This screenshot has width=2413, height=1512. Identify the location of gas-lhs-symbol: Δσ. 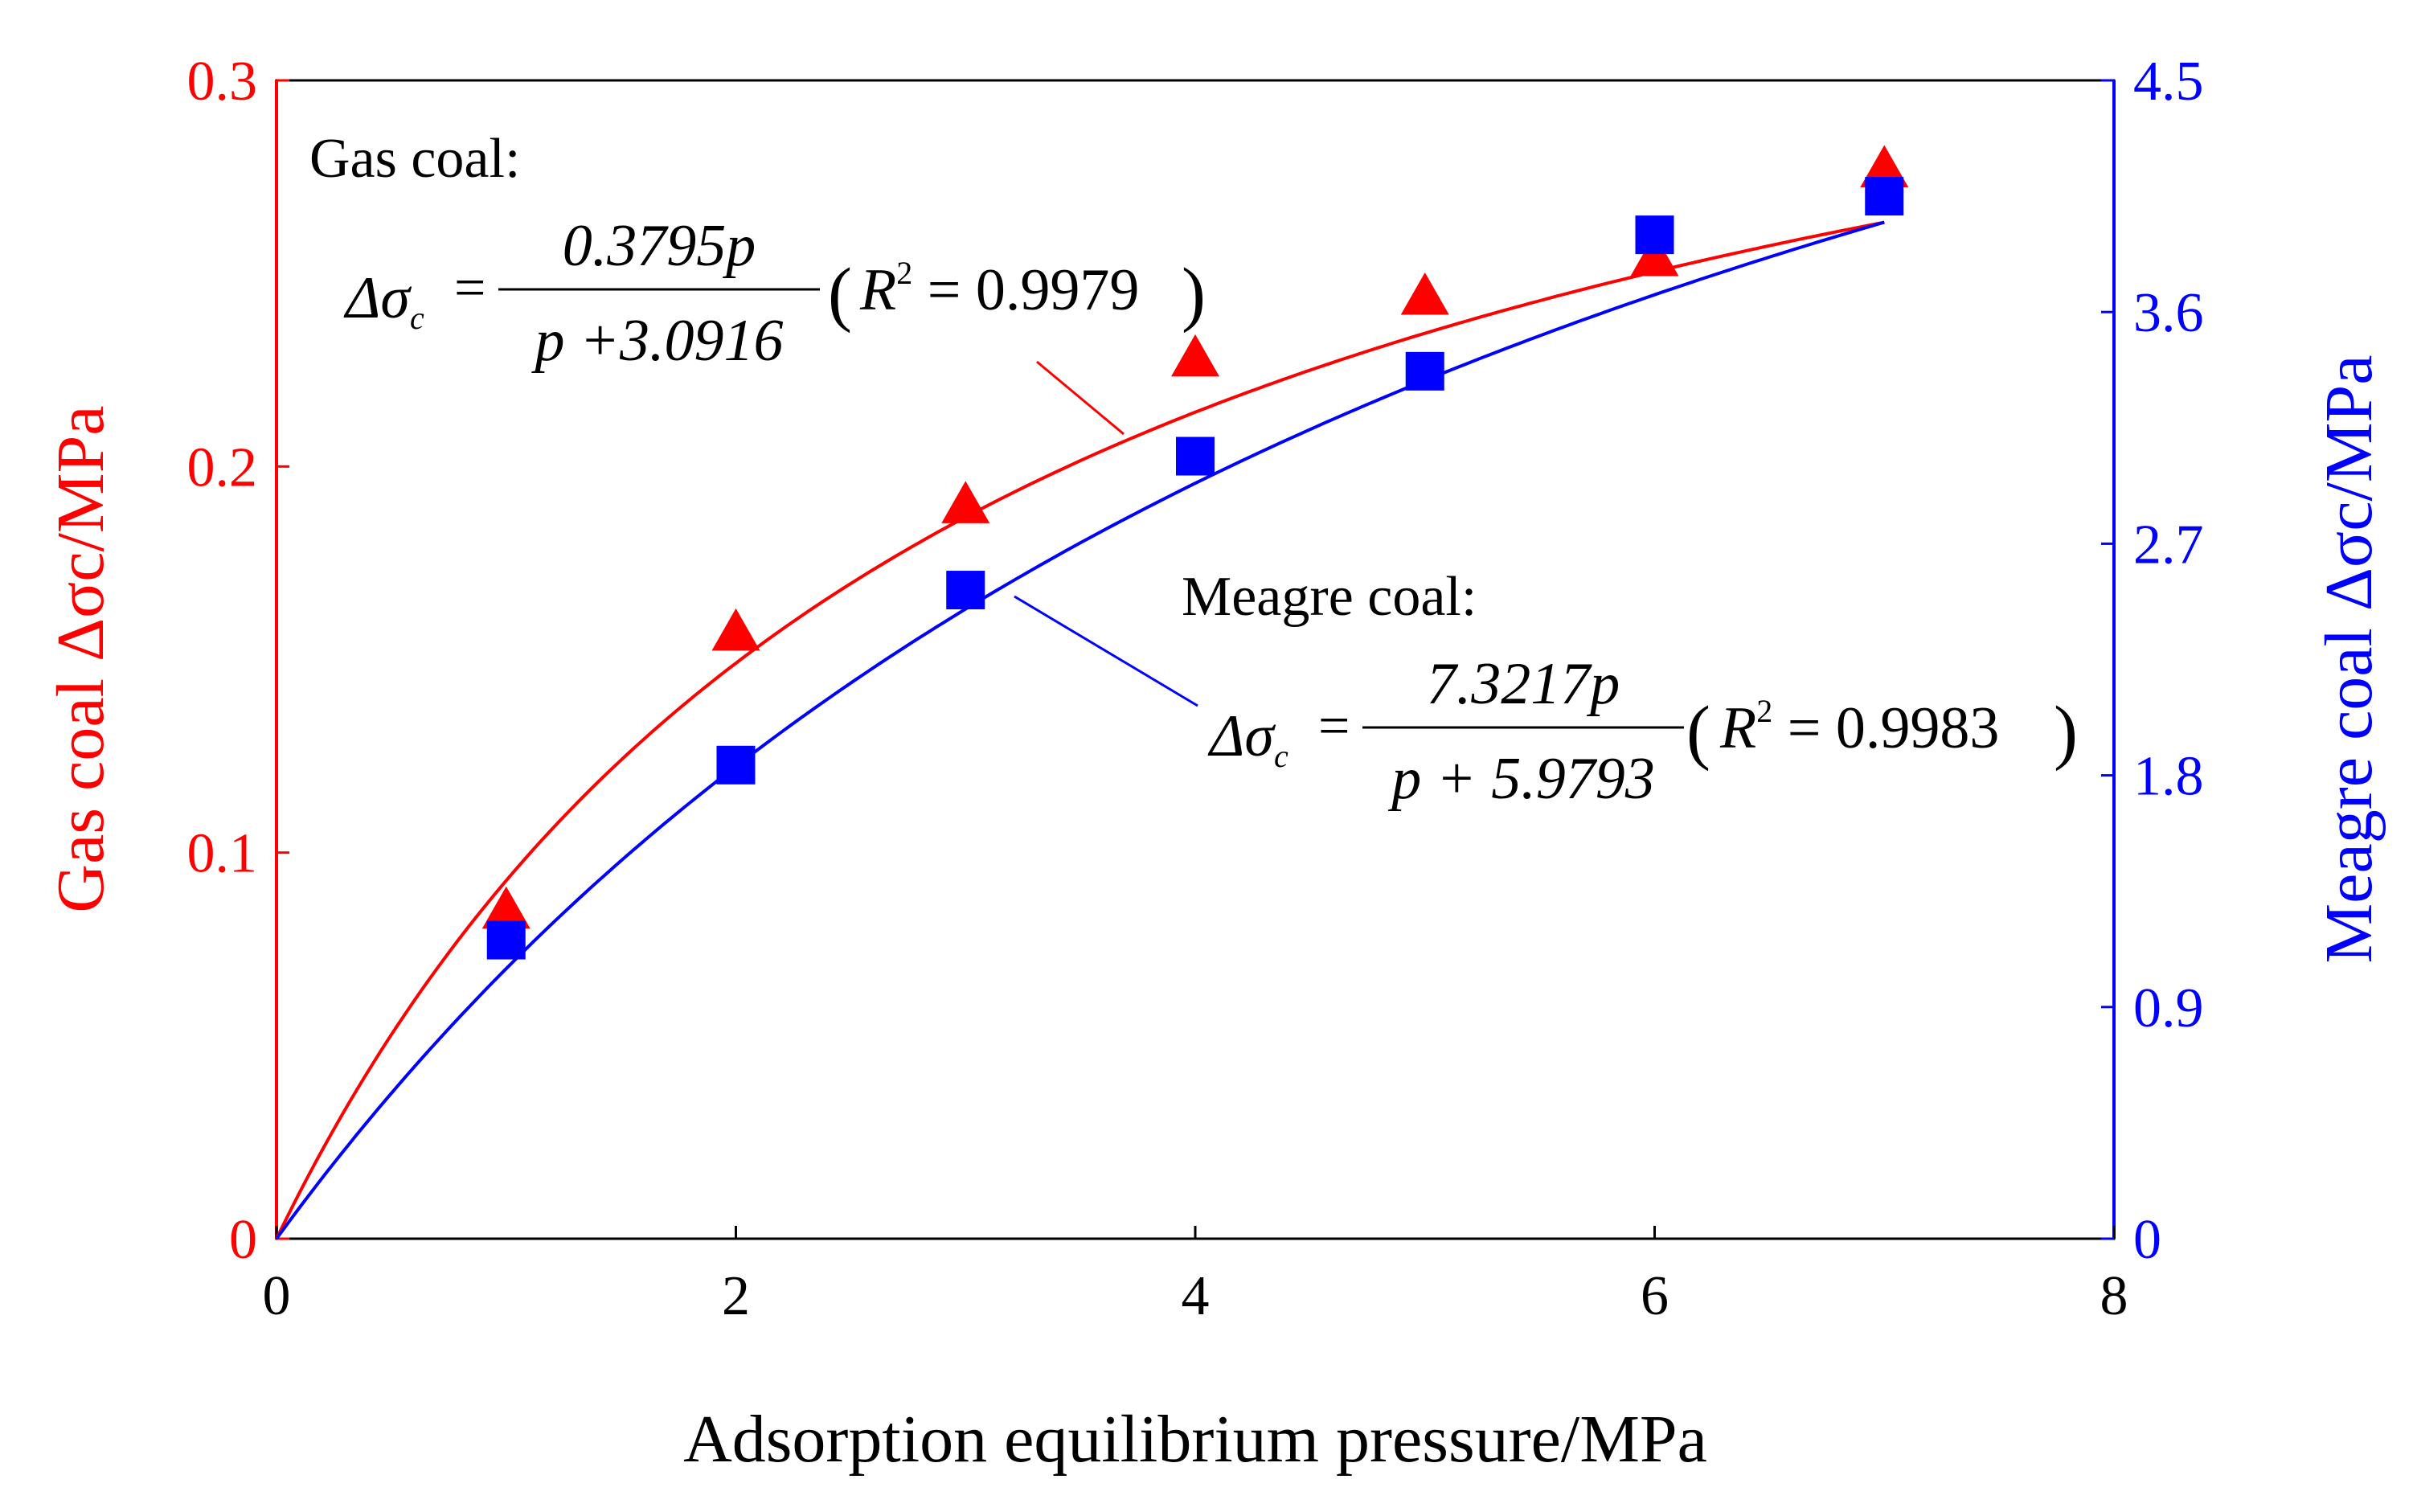
(377, 298).